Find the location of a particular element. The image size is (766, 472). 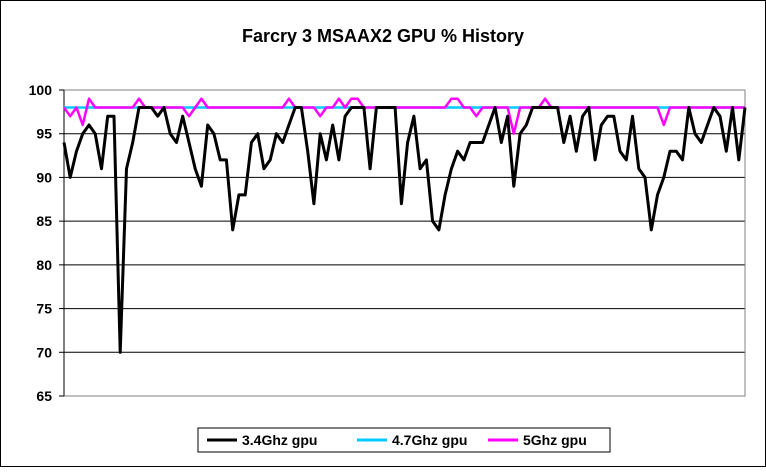

y-tick-label: 75 is located at coordinates (44, 309).